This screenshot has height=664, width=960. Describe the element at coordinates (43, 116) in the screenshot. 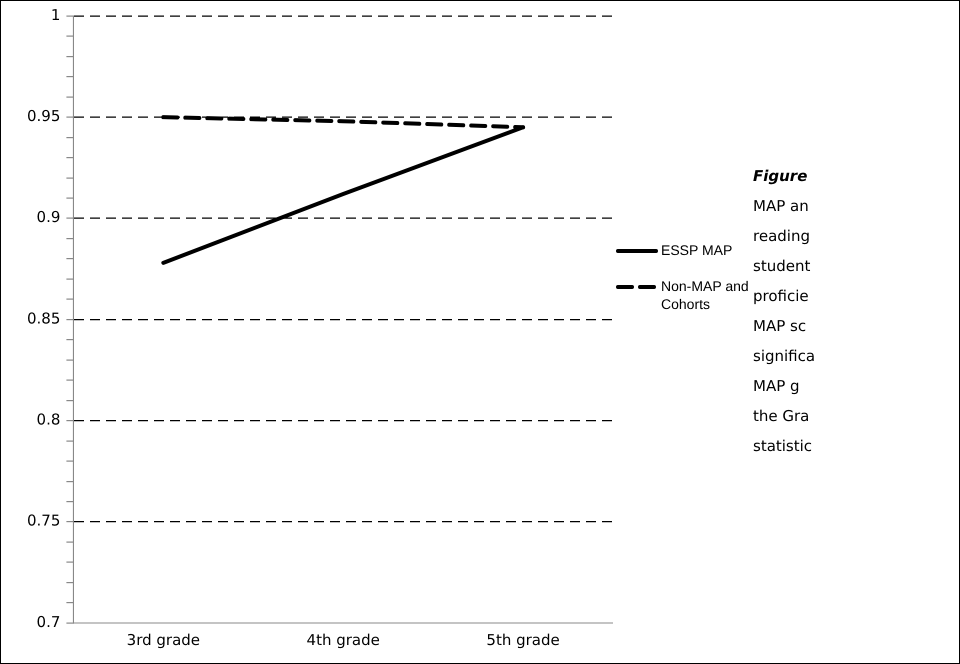

I see `y-tick-label: 0.95` at that location.